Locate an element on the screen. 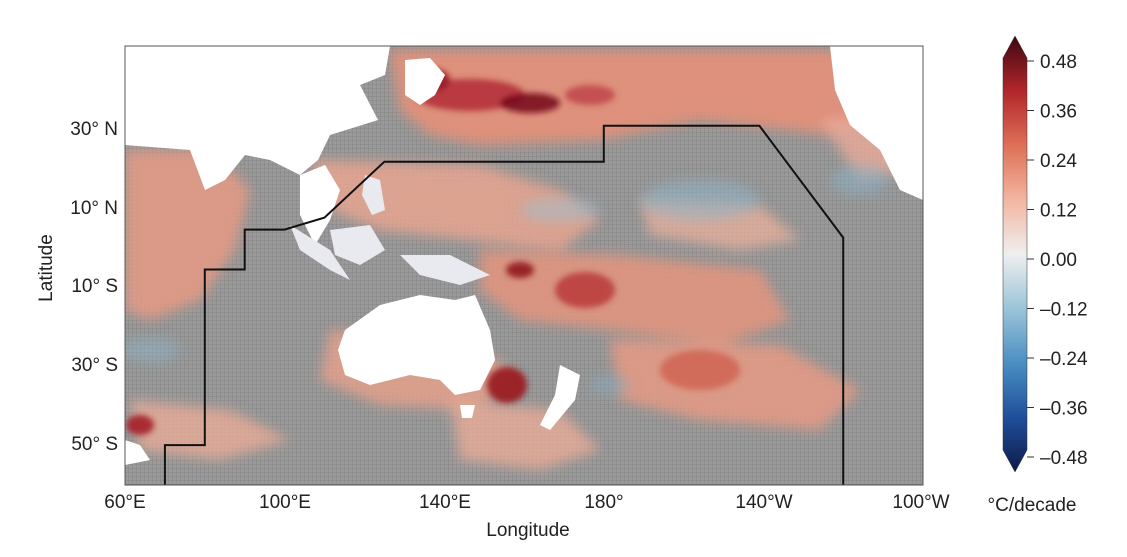 Image resolution: width=1127 pixels, height=557 pixels. colorbar-ticks: 0.48 0.36 0.24 0.12 0.00 –0.12 –0.24 –0.36 –0.48 is located at coordinates (1057, 260).